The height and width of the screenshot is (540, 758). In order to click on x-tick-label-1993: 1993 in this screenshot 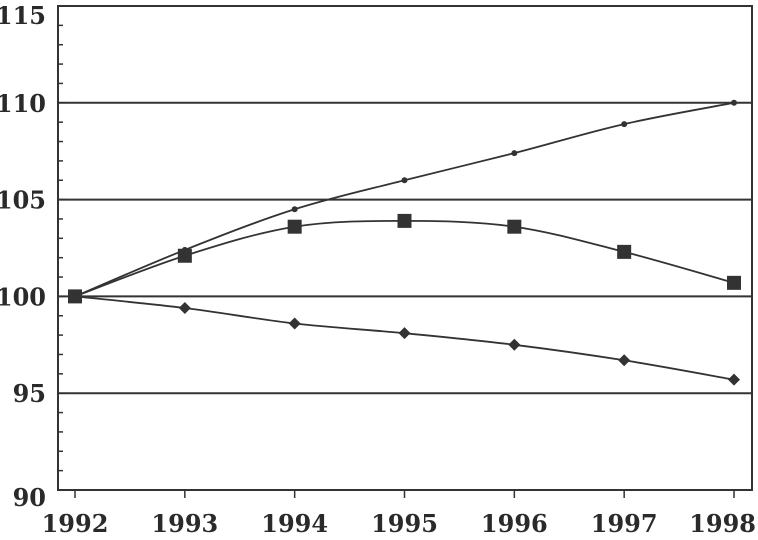, I will do `click(184, 523)`.